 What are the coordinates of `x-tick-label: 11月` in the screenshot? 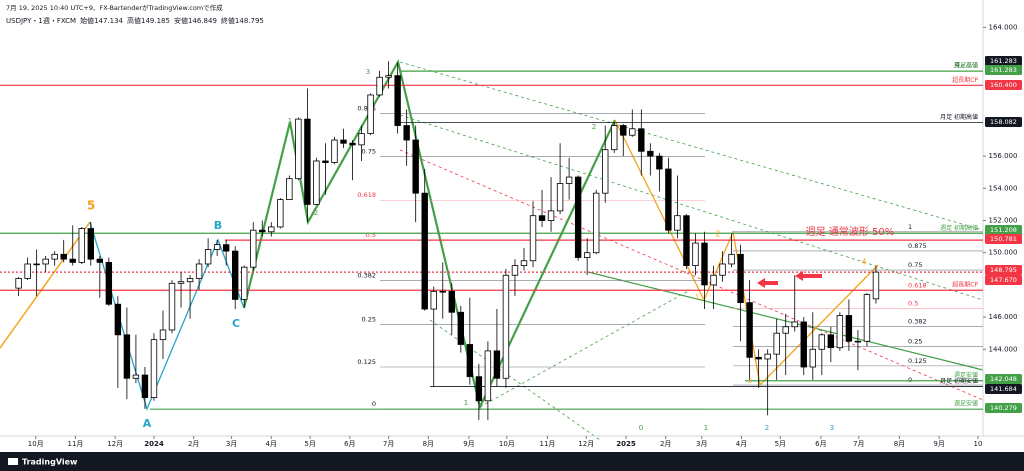 It's located at (547, 444).